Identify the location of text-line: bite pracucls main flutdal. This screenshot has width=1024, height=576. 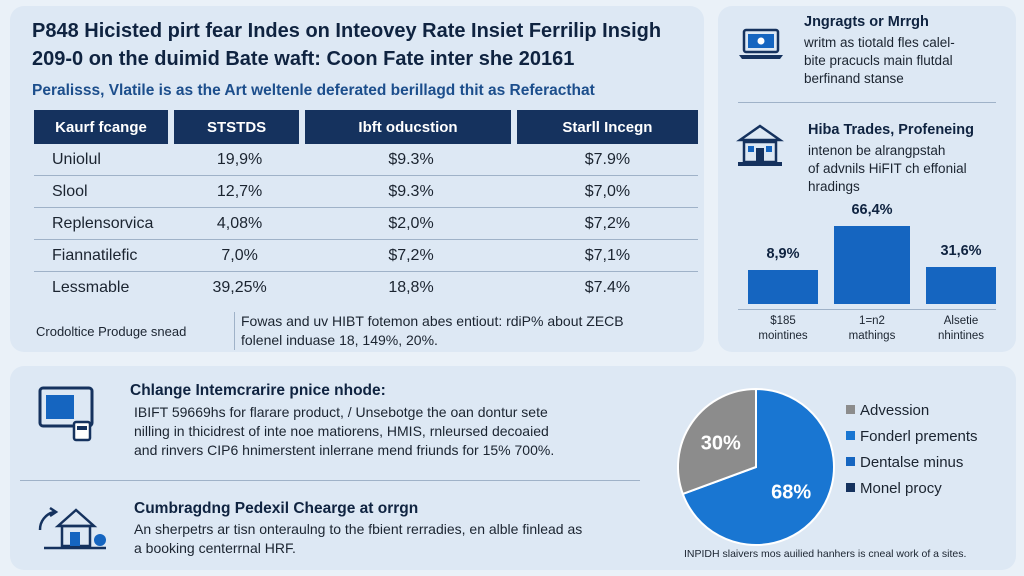
(878, 60).